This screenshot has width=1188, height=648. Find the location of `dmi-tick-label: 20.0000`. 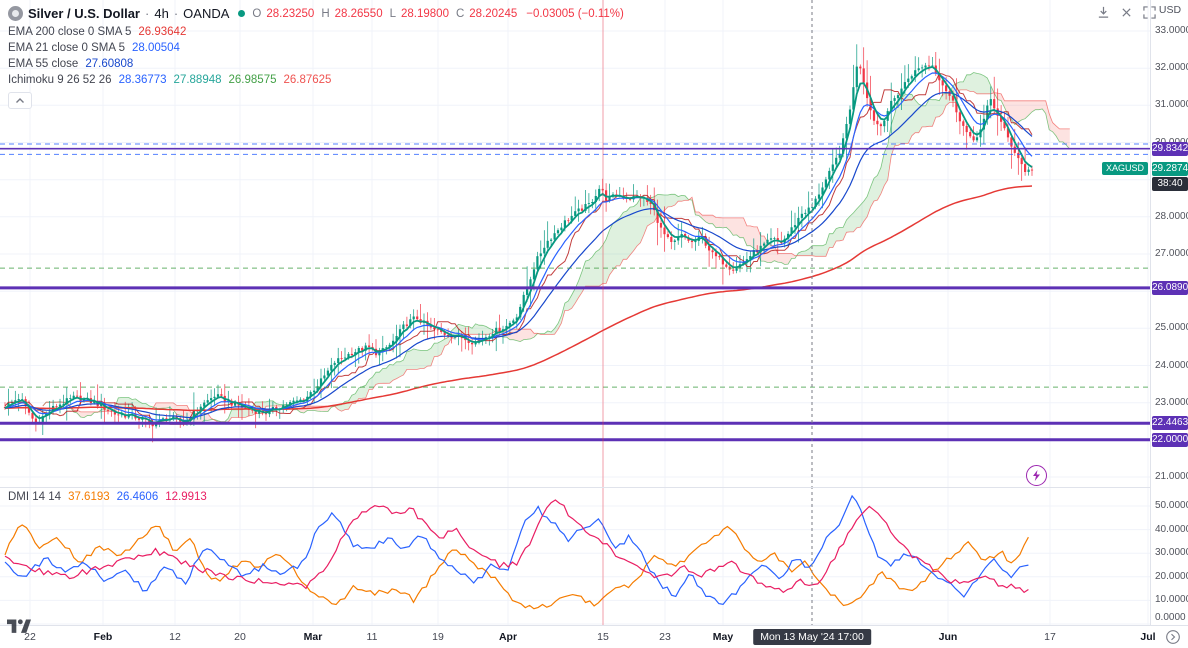

dmi-tick-label: 20.0000 is located at coordinates (1171, 576).